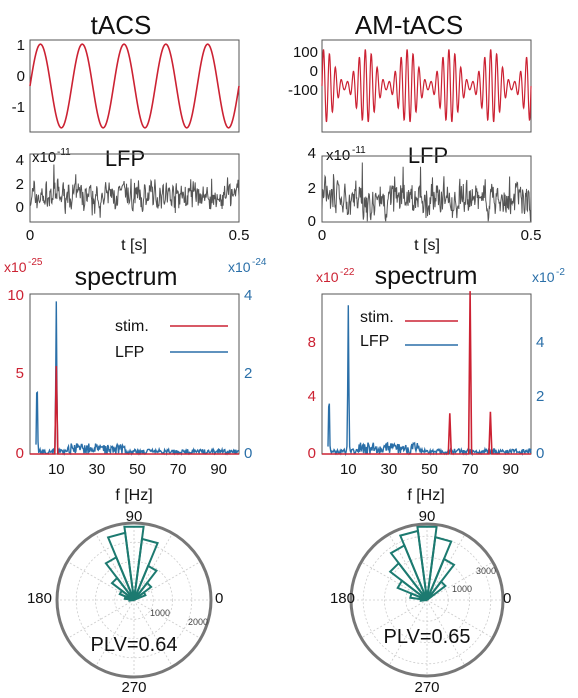 The image size is (578, 698). I want to click on tacs-spec-right-scale: x10, so click(239, 267).